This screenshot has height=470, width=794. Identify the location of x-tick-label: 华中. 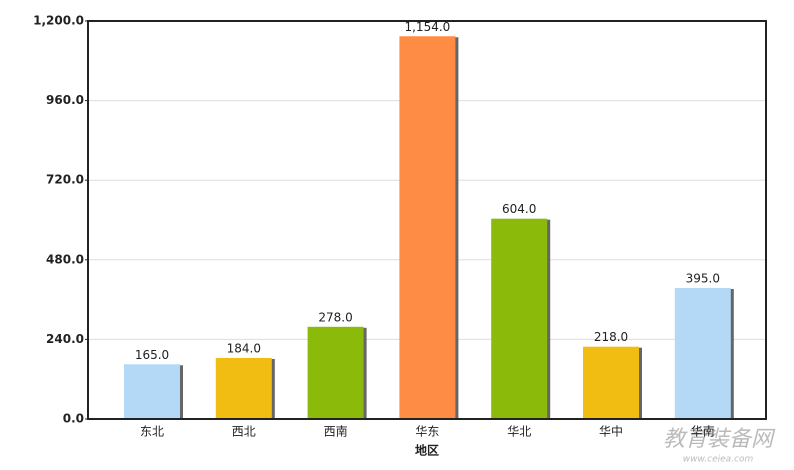
(611, 431).